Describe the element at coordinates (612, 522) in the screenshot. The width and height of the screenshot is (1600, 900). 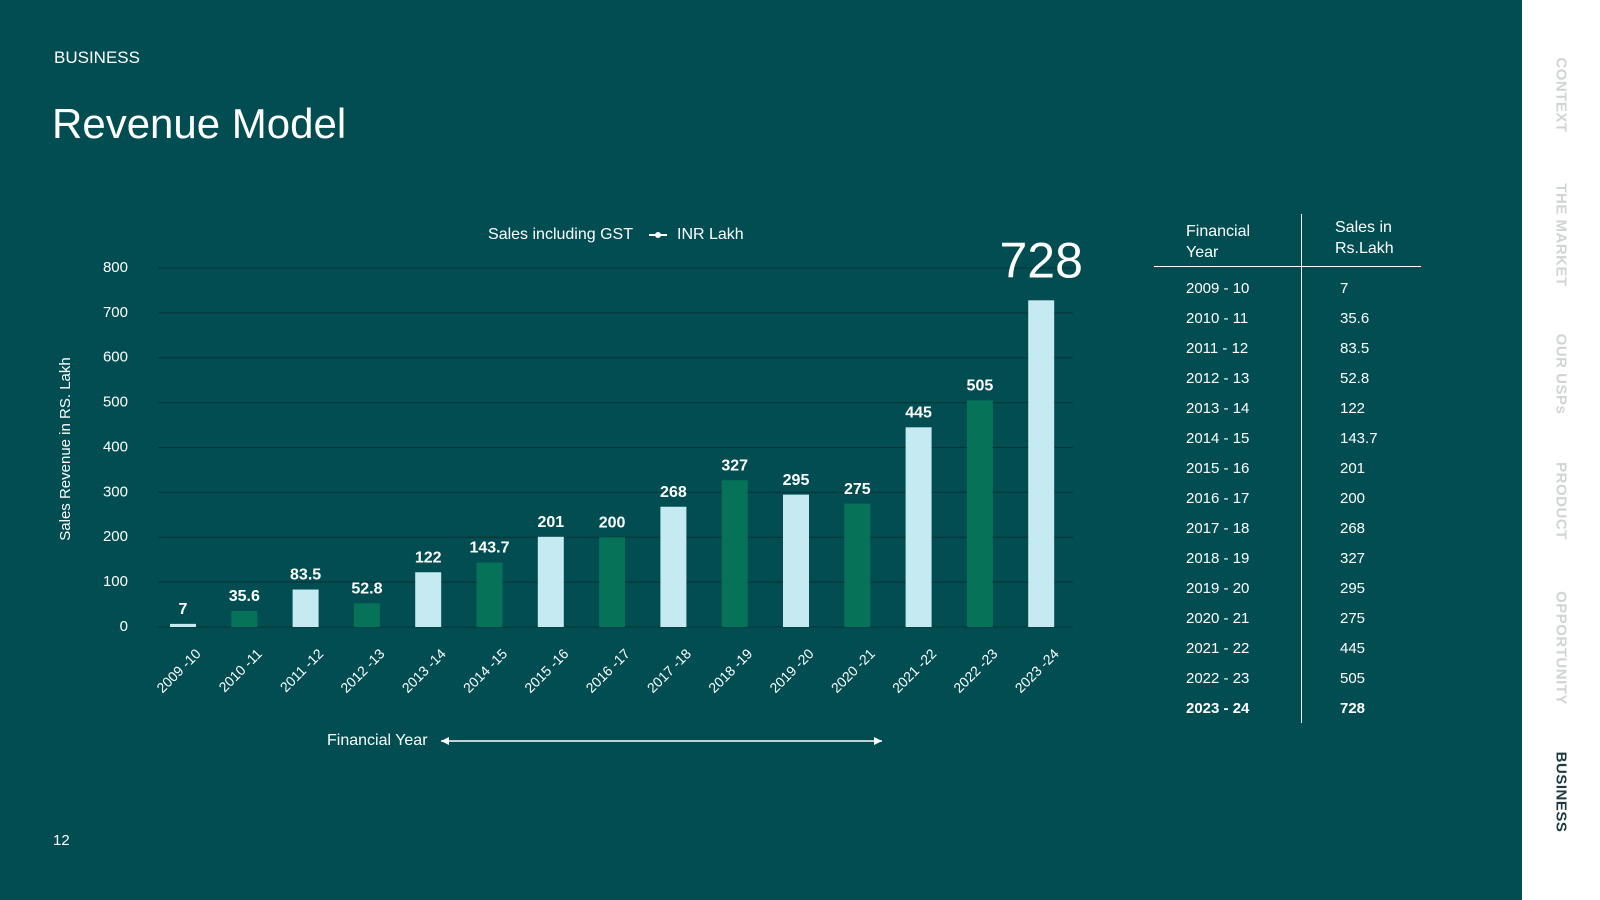
I see `data-label: 200` at that location.